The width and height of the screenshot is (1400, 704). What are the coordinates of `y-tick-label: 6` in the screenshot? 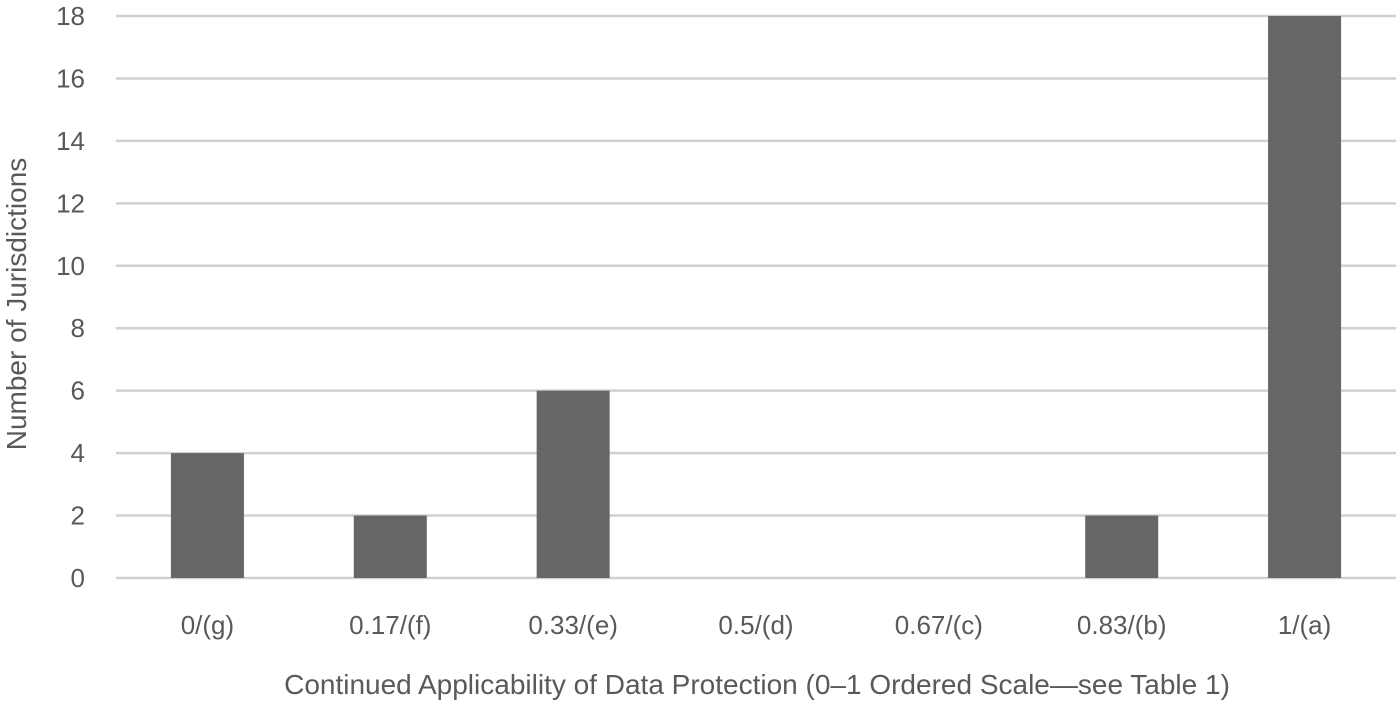 It's located at (78, 391).